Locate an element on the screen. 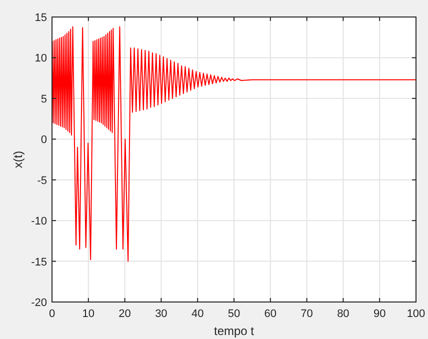 Image resolution: width=428 pixels, height=339 pixels. x-tick-label: 60 is located at coordinates (270, 314).